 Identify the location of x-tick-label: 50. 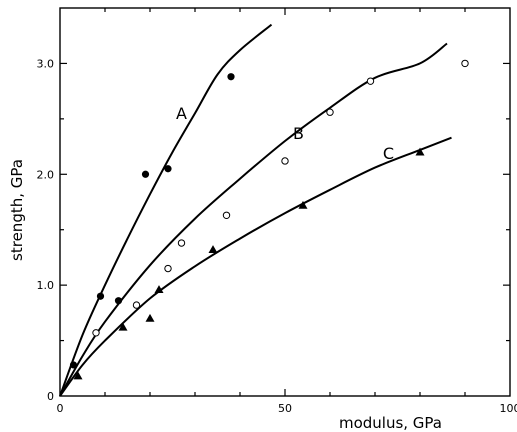
(285, 408).